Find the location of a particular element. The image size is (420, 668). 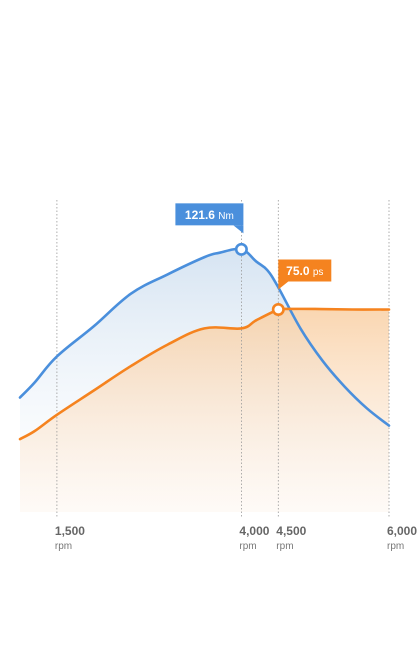

tick-label-4500: 4,500 is located at coordinates (291, 531).